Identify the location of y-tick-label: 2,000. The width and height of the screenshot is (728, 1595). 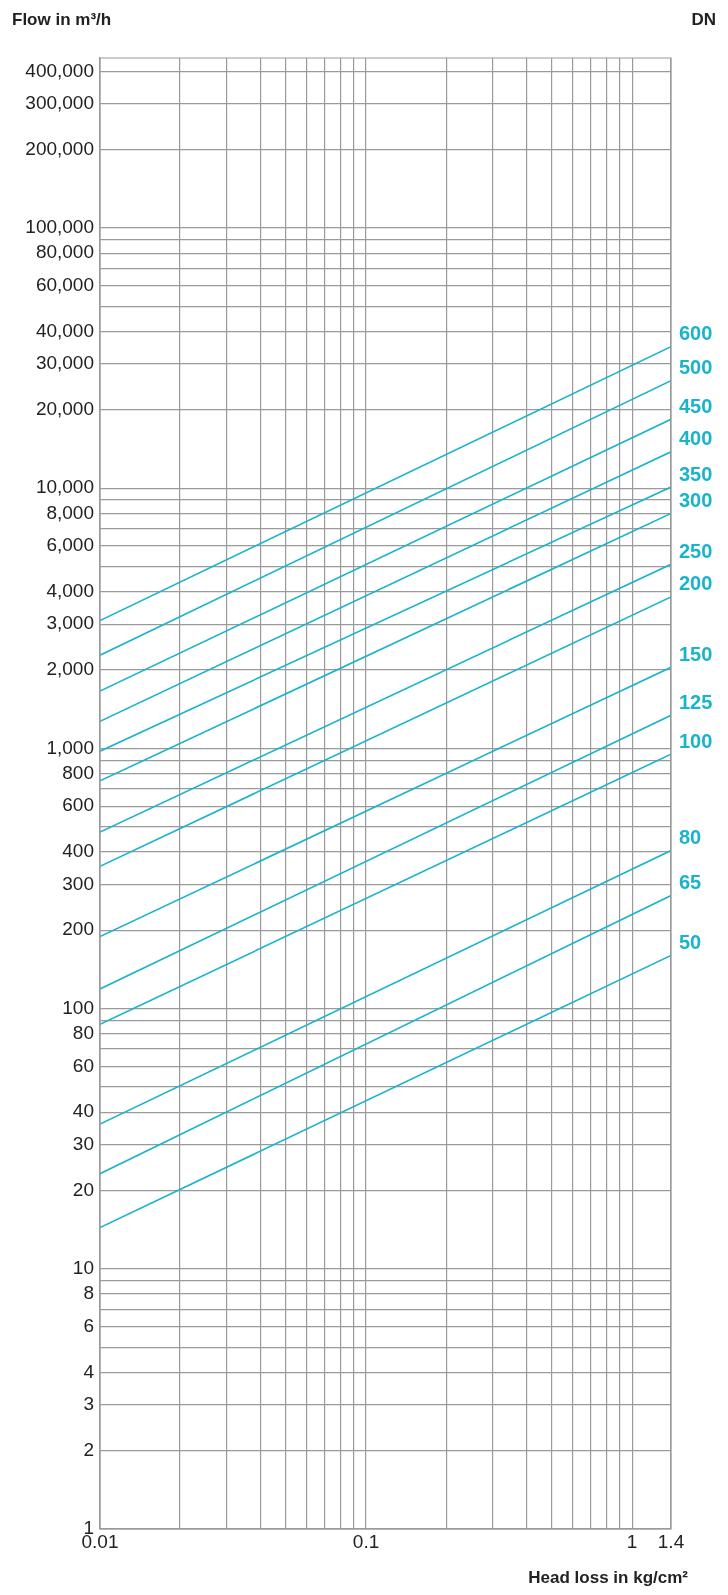
(70, 669).